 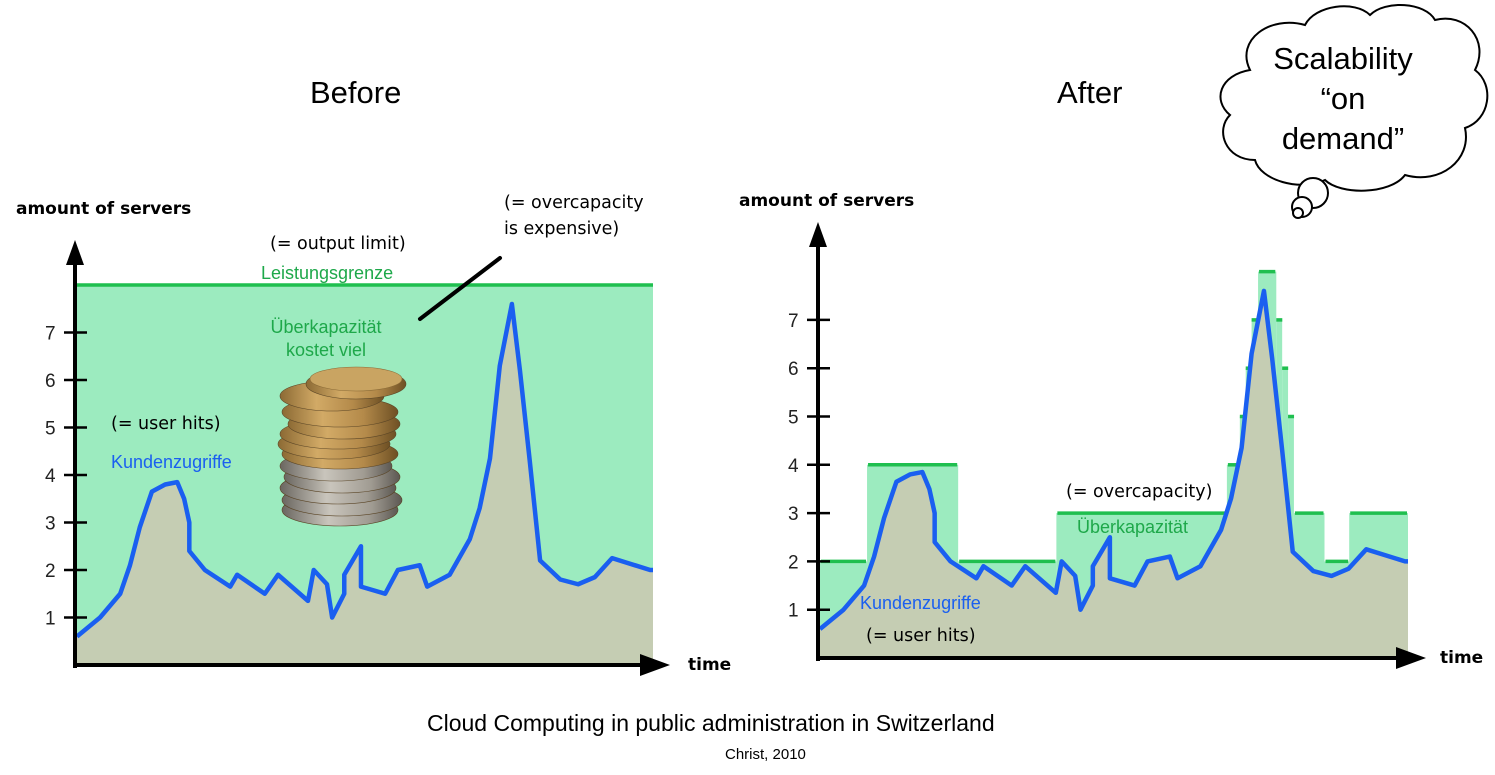 I want to click on coin-stack-icon, so click(x=342, y=446).